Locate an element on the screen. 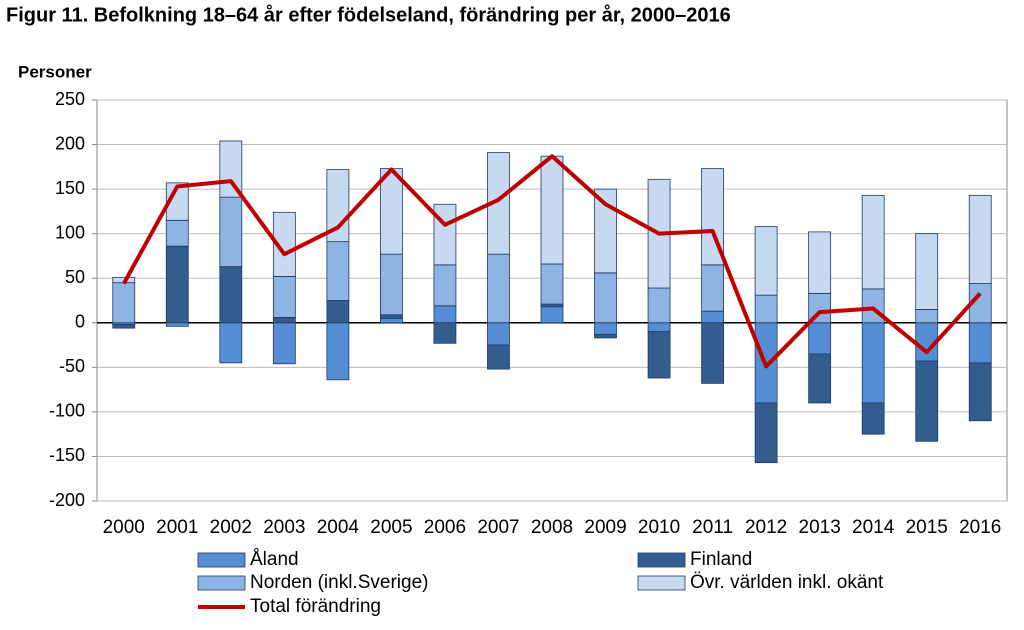 Image resolution: width=1024 pixels, height=630 pixels. x-tick-label: 2010 is located at coordinates (659, 527).